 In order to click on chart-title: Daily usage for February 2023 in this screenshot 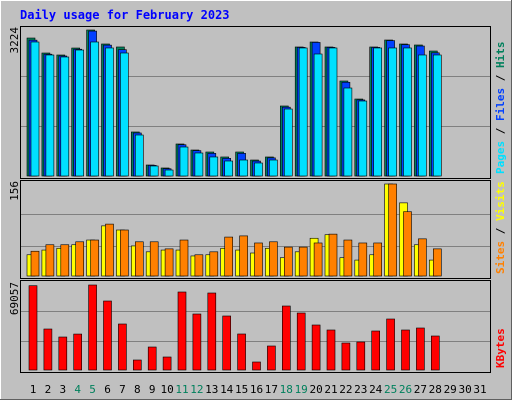, I will do `click(125, 15)`.